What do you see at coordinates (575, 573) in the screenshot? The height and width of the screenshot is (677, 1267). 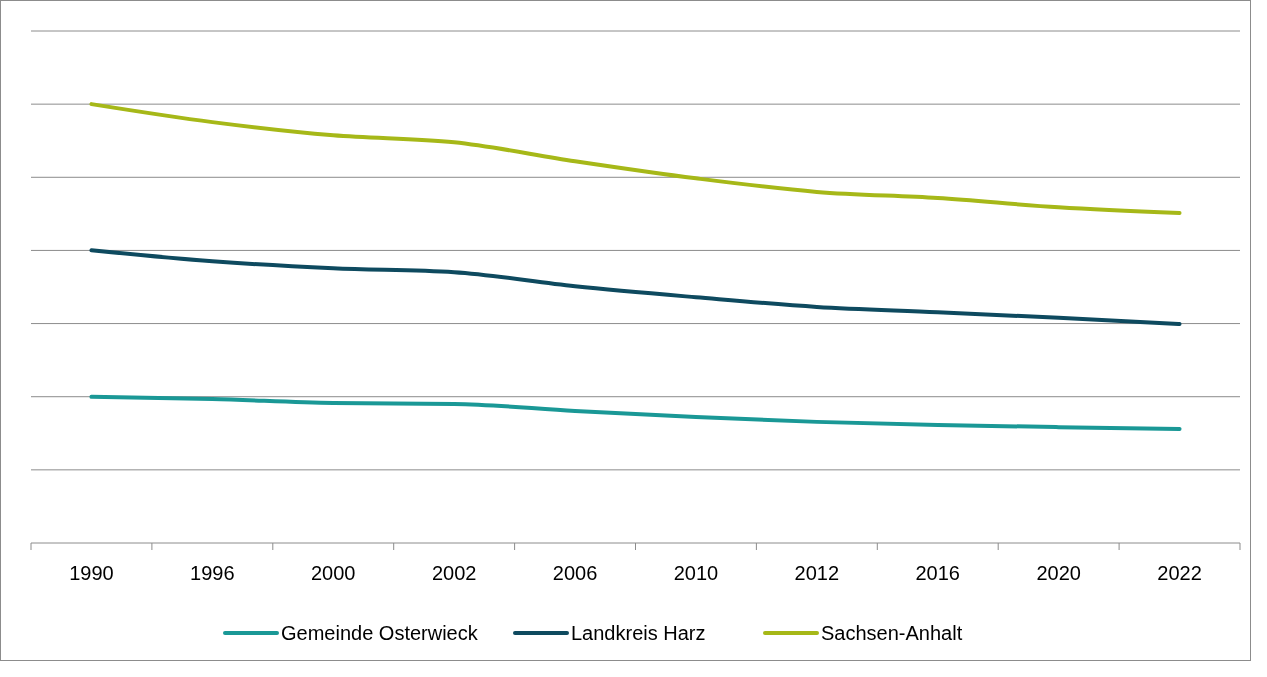 I see `x-tick-label: 2006` at bounding box center [575, 573].